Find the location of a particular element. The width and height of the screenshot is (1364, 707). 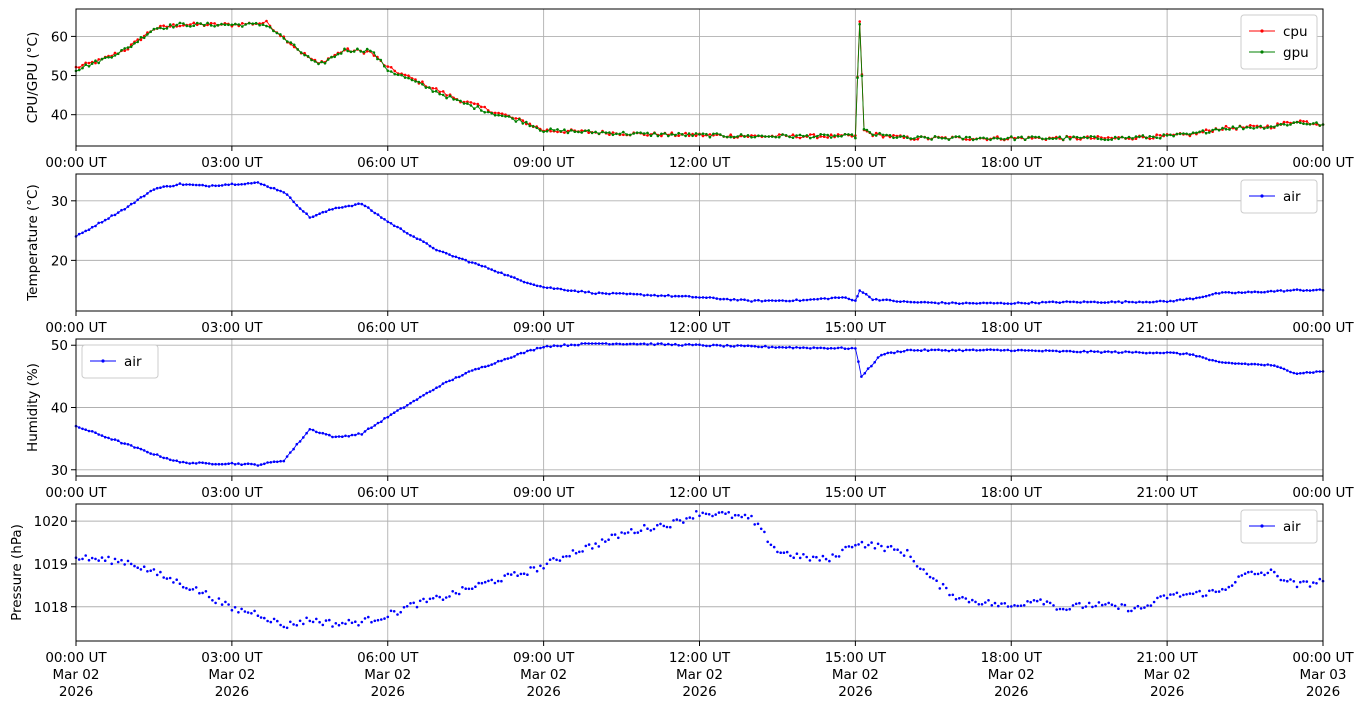

x-tick-label: 2026 is located at coordinates (232, 692).